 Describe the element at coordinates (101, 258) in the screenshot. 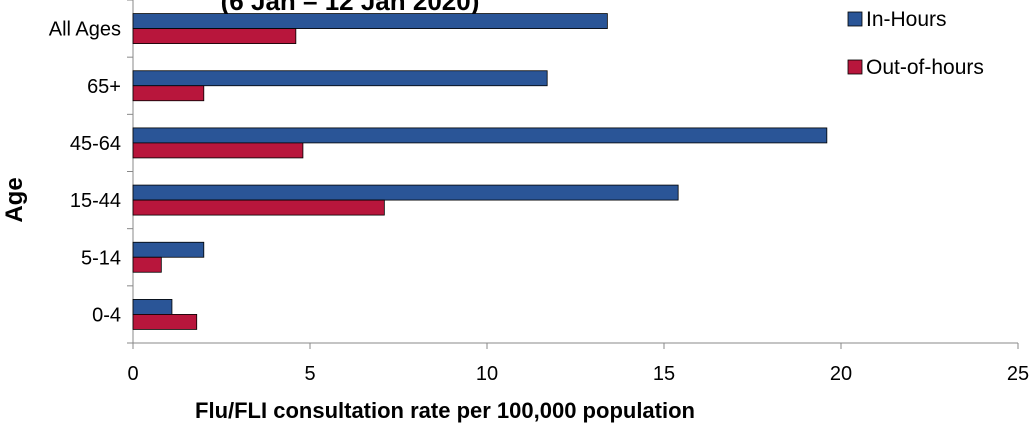

I see `y-tick-label: 5-14` at that location.